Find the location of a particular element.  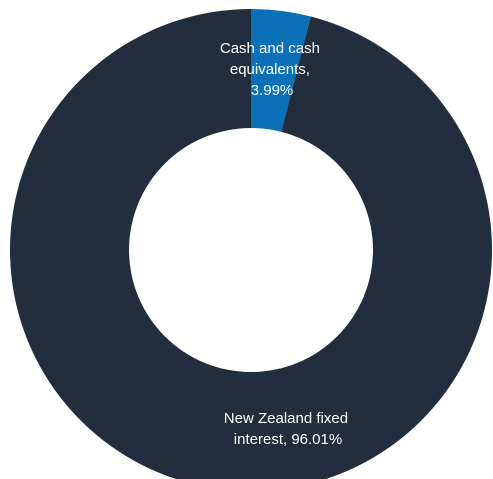

slice-label-cash-line-2: equivalents, is located at coordinates (270, 69).